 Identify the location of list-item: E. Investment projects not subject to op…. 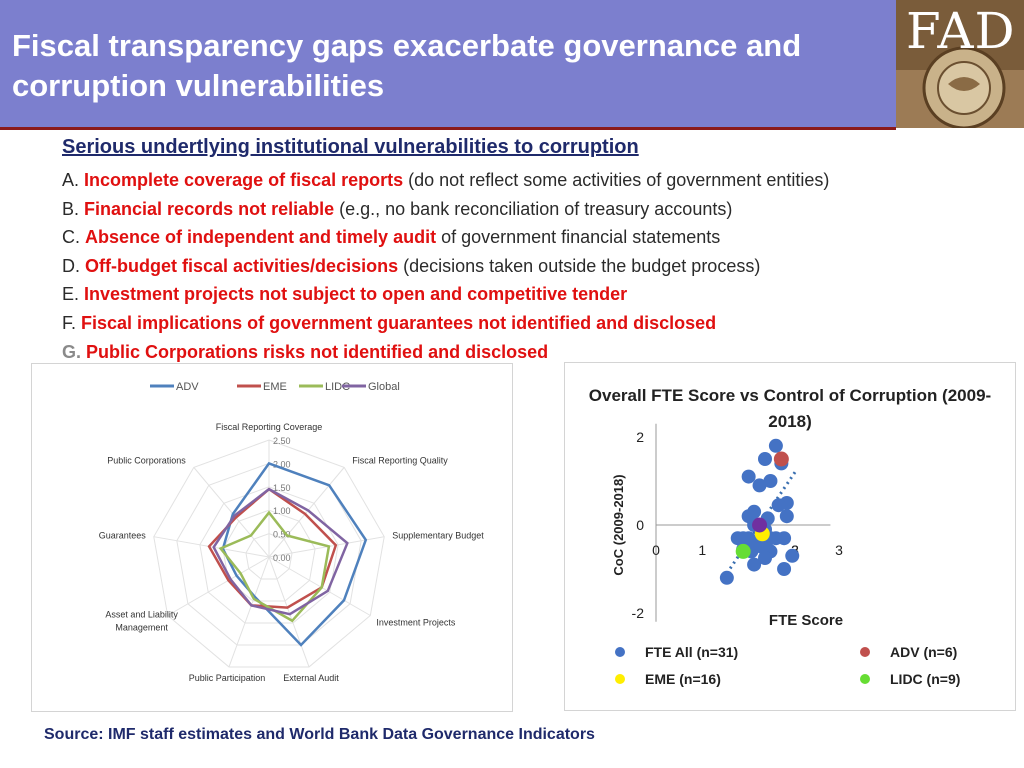
(512, 294).